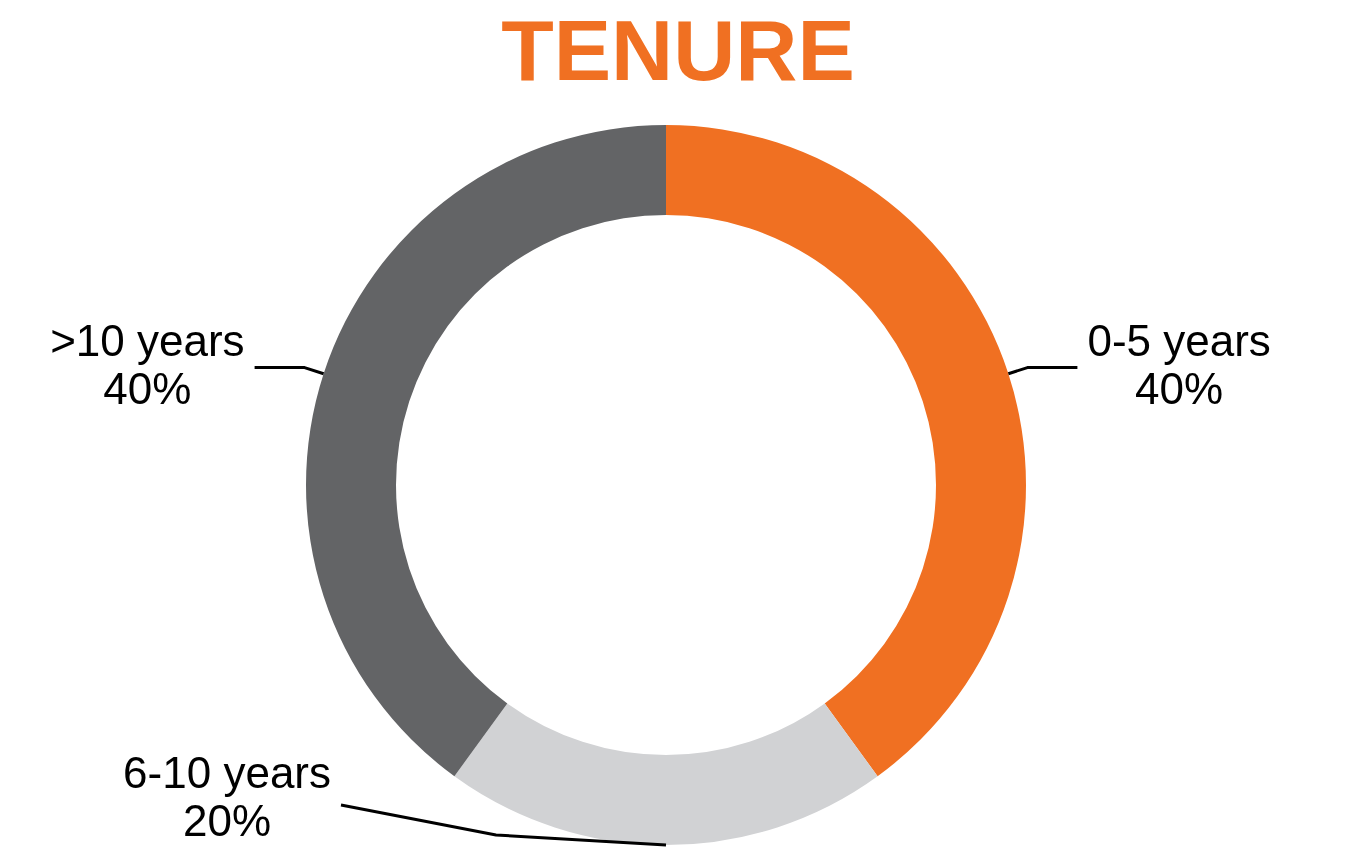  What do you see at coordinates (1179, 340) in the screenshot?
I see `slice-label: 0-5 years` at bounding box center [1179, 340].